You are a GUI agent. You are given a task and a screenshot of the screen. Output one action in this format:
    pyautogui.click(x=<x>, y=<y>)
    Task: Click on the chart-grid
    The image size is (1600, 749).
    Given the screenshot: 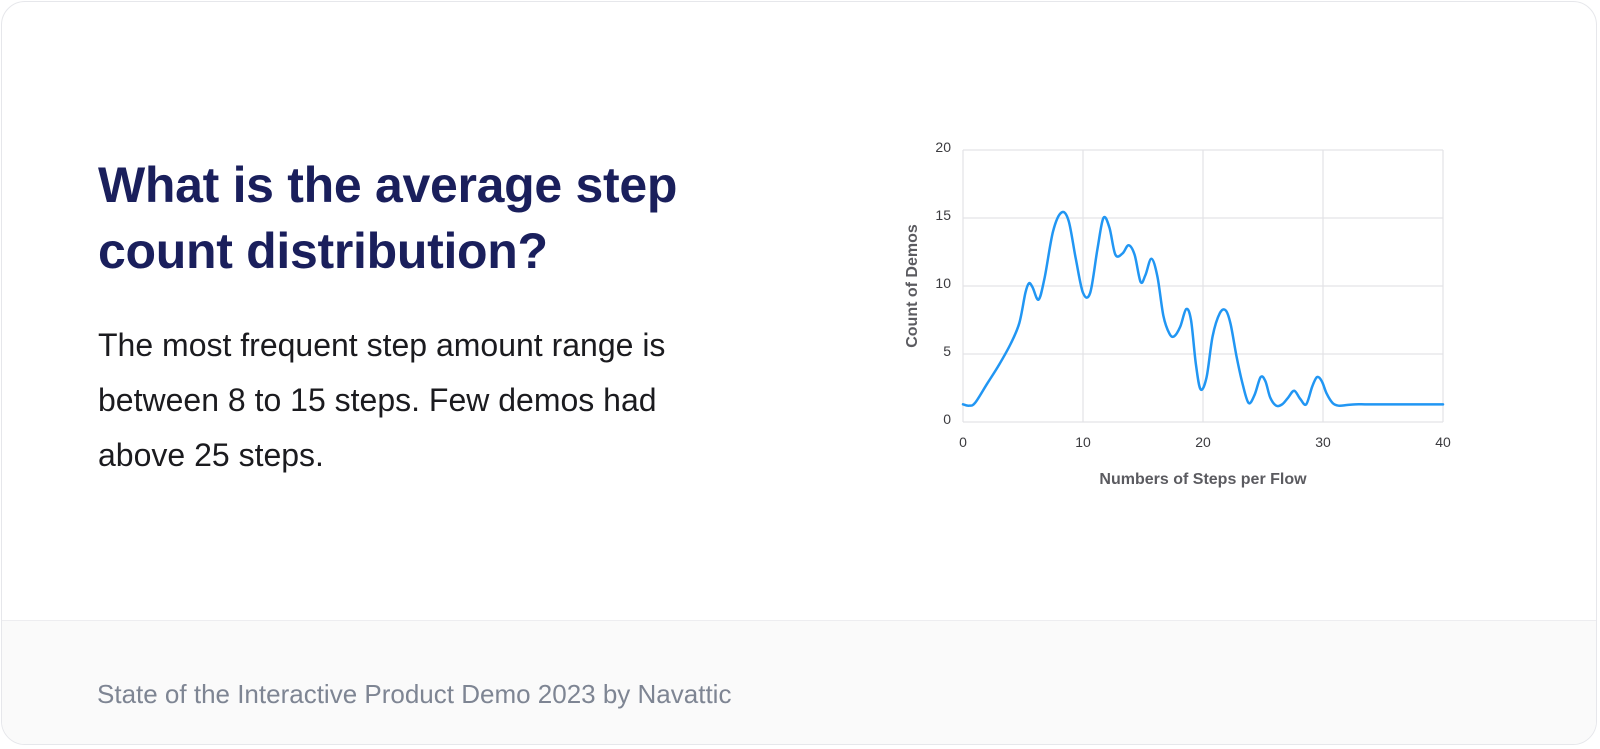 What is the action you would take?
    pyautogui.click(x=1203, y=286)
    